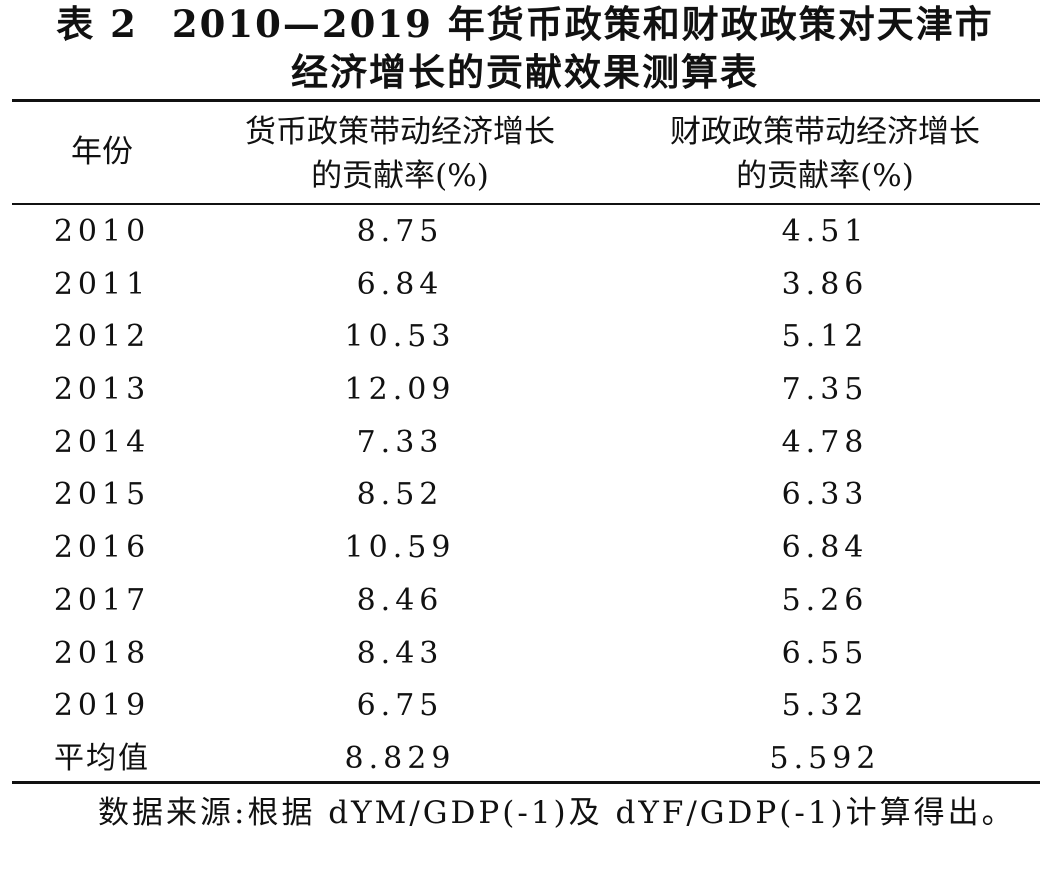 The image size is (1050, 882). Describe the element at coordinates (526, 204) in the screenshot. I see `table-header-rule` at that location.